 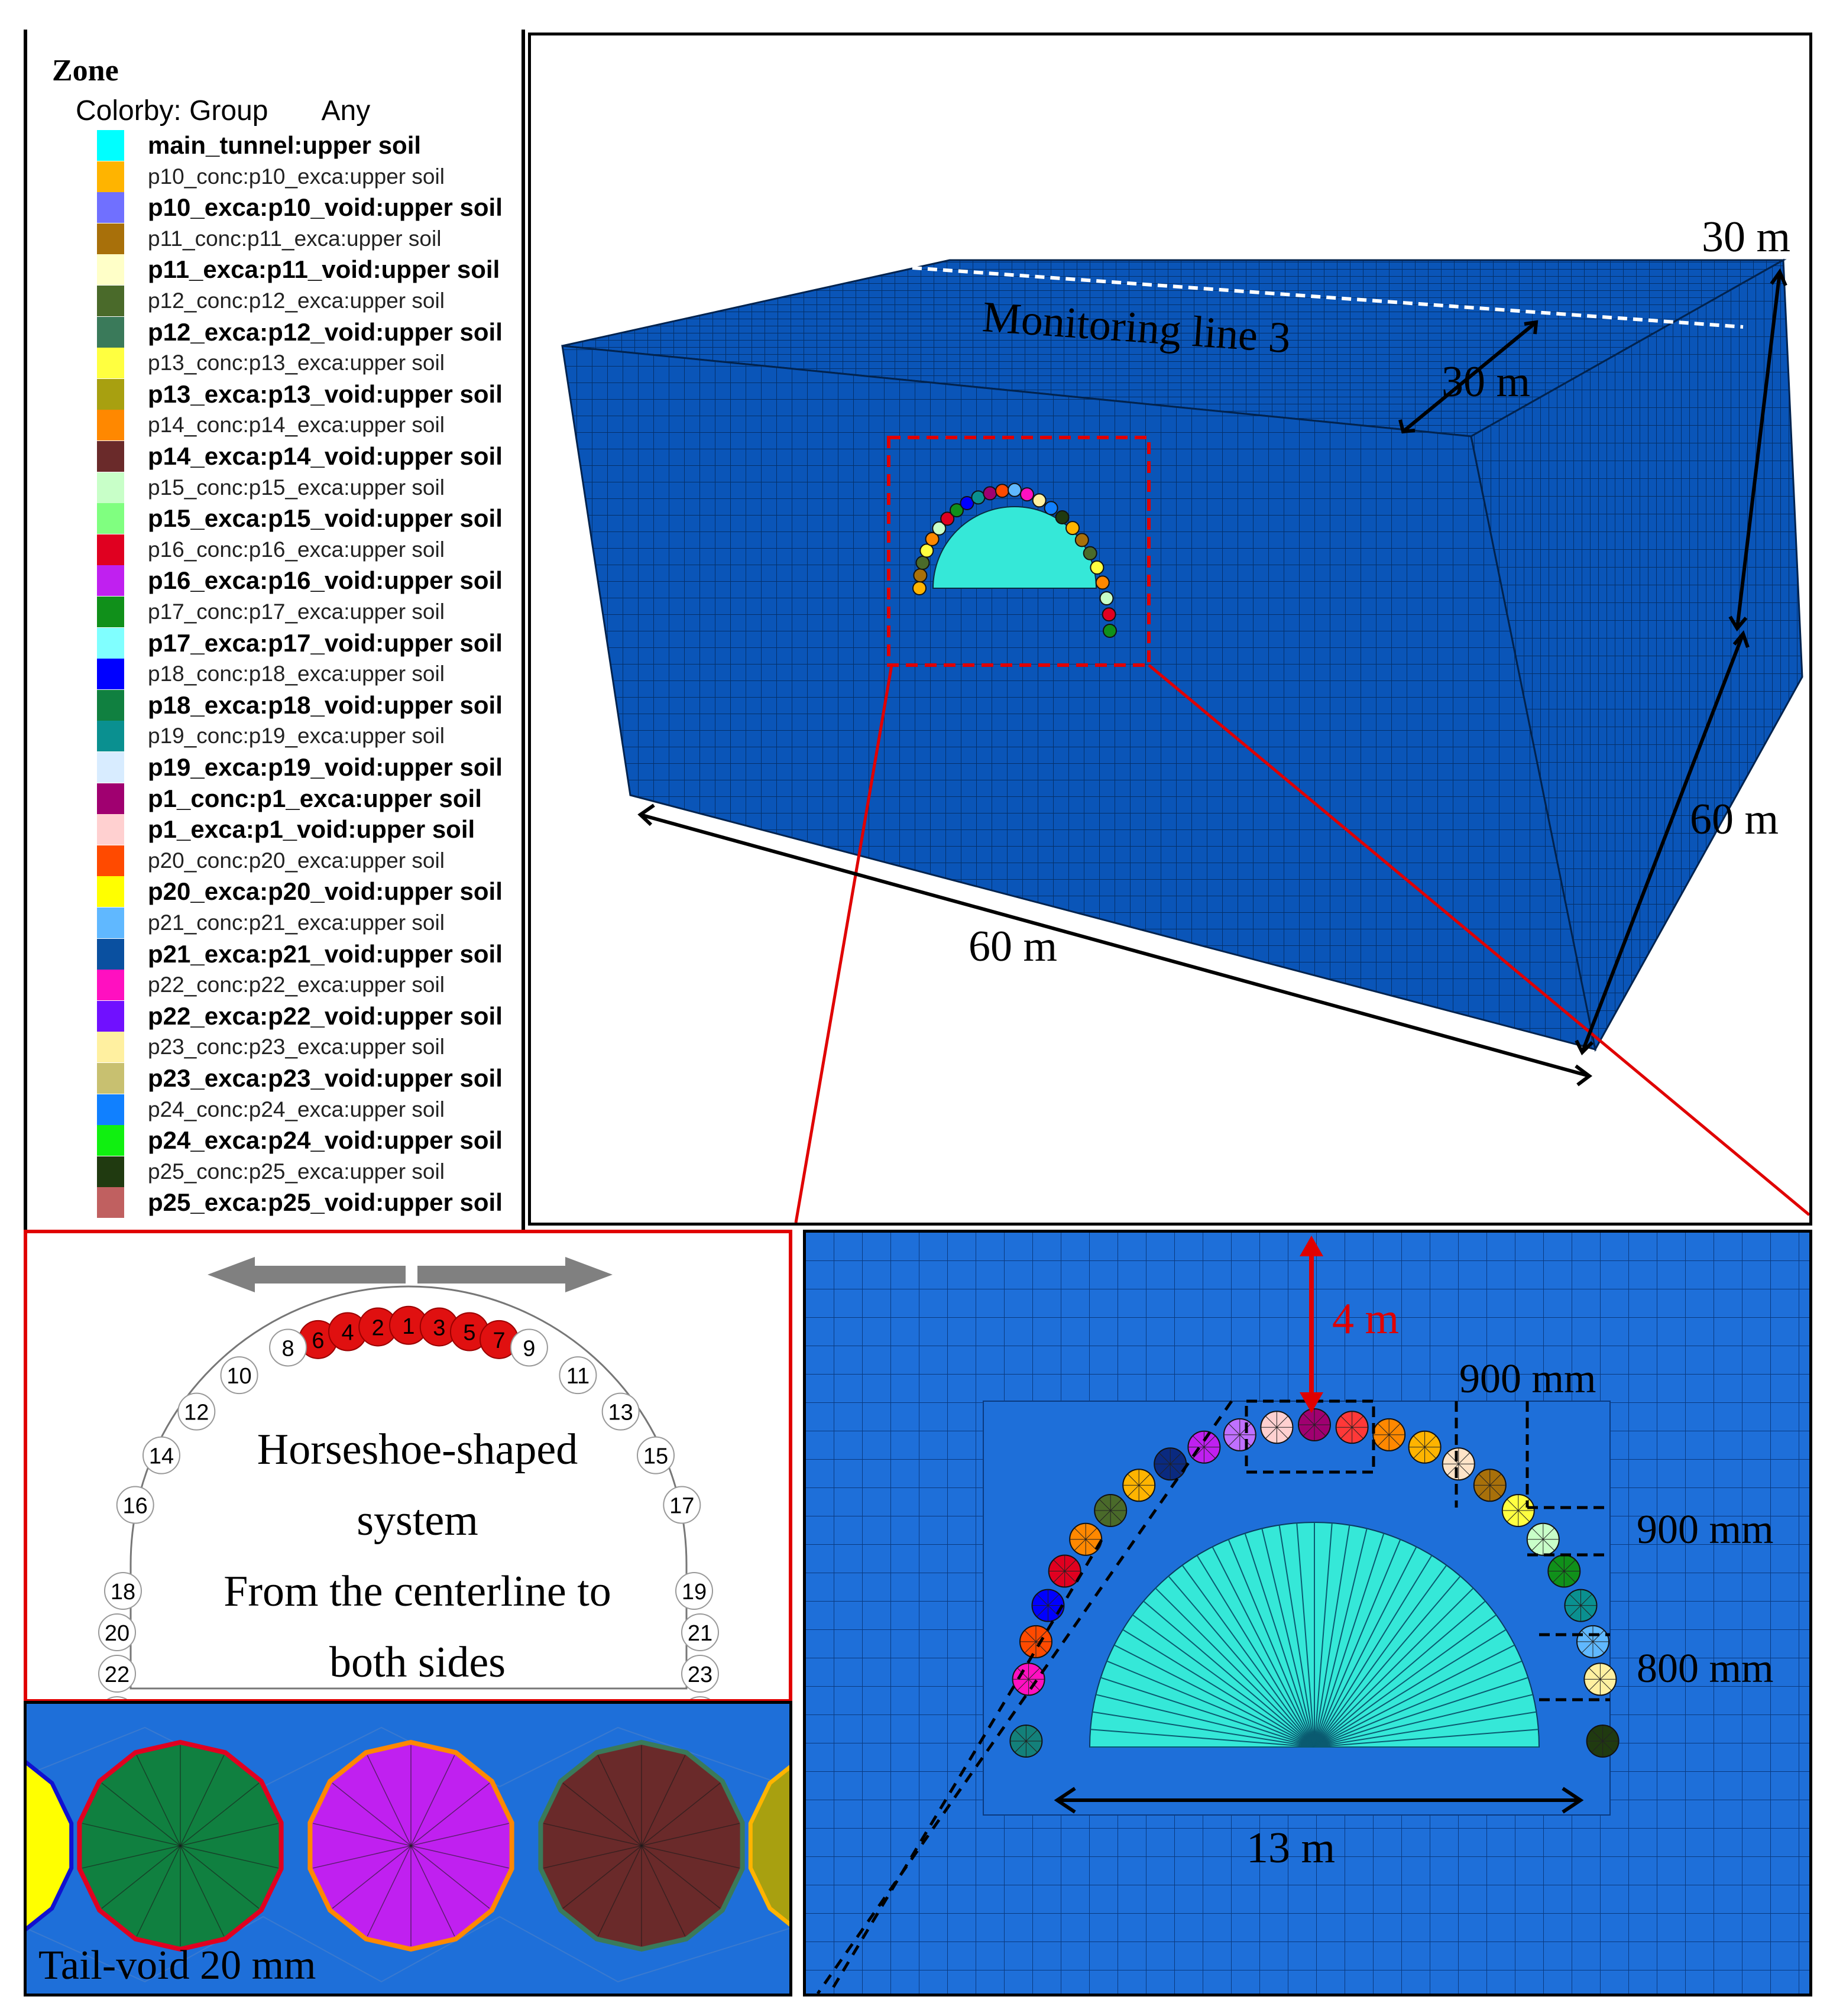 What do you see at coordinates (695, 1592) in the screenshot?
I see `horseshoe-pipe-number: 19` at bounding box center [695, 1592].